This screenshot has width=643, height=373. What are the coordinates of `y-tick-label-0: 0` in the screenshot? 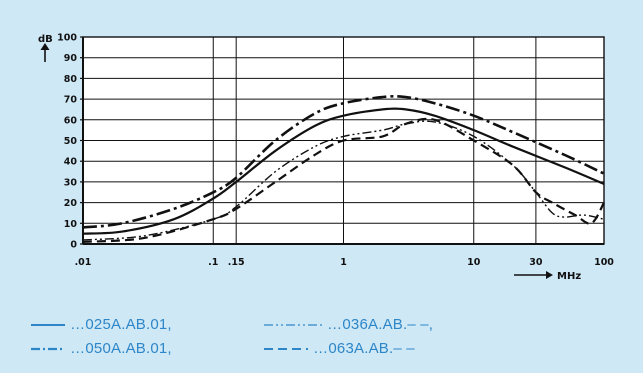 It's located at (73, 245).